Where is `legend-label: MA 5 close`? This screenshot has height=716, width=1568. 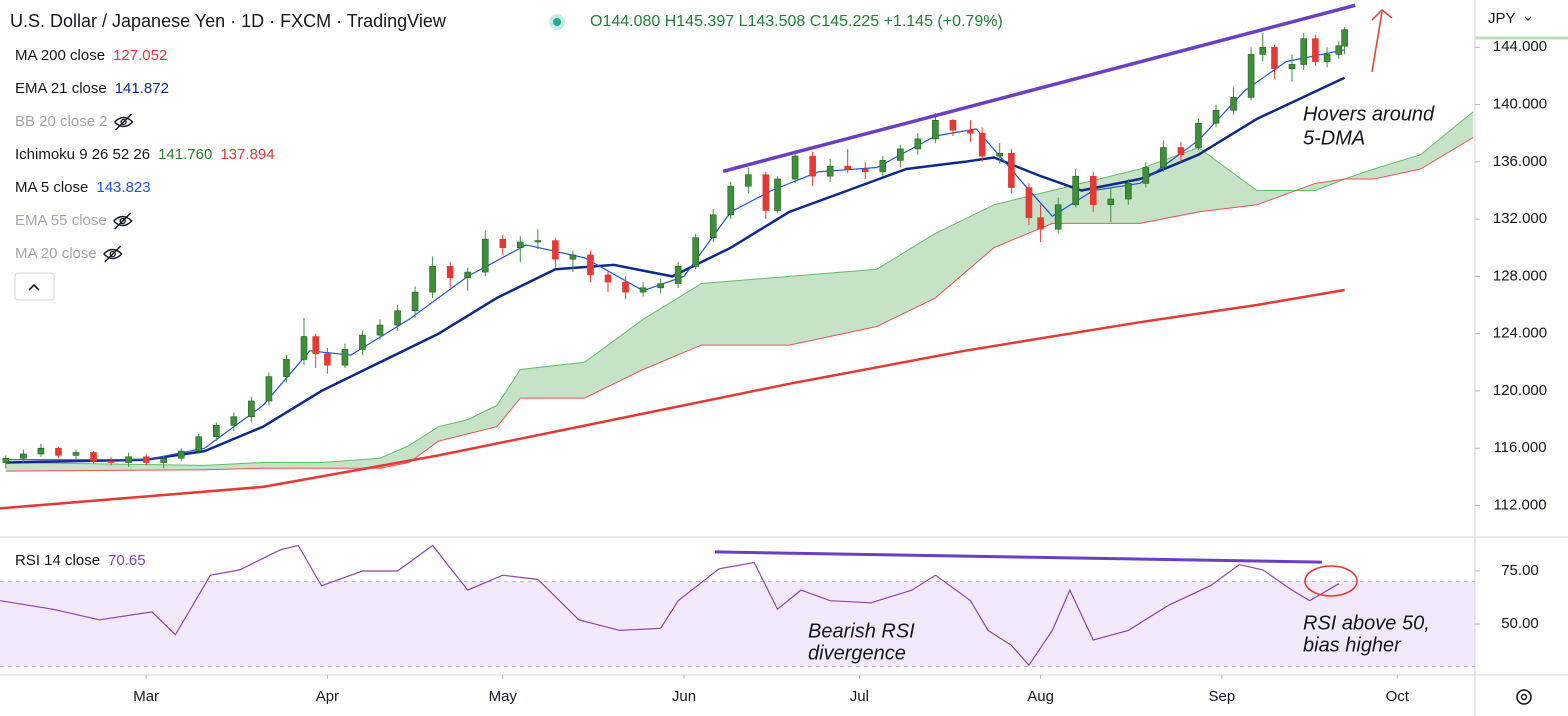
legend-label: MA 5 close is located at coordinates (51, 187).